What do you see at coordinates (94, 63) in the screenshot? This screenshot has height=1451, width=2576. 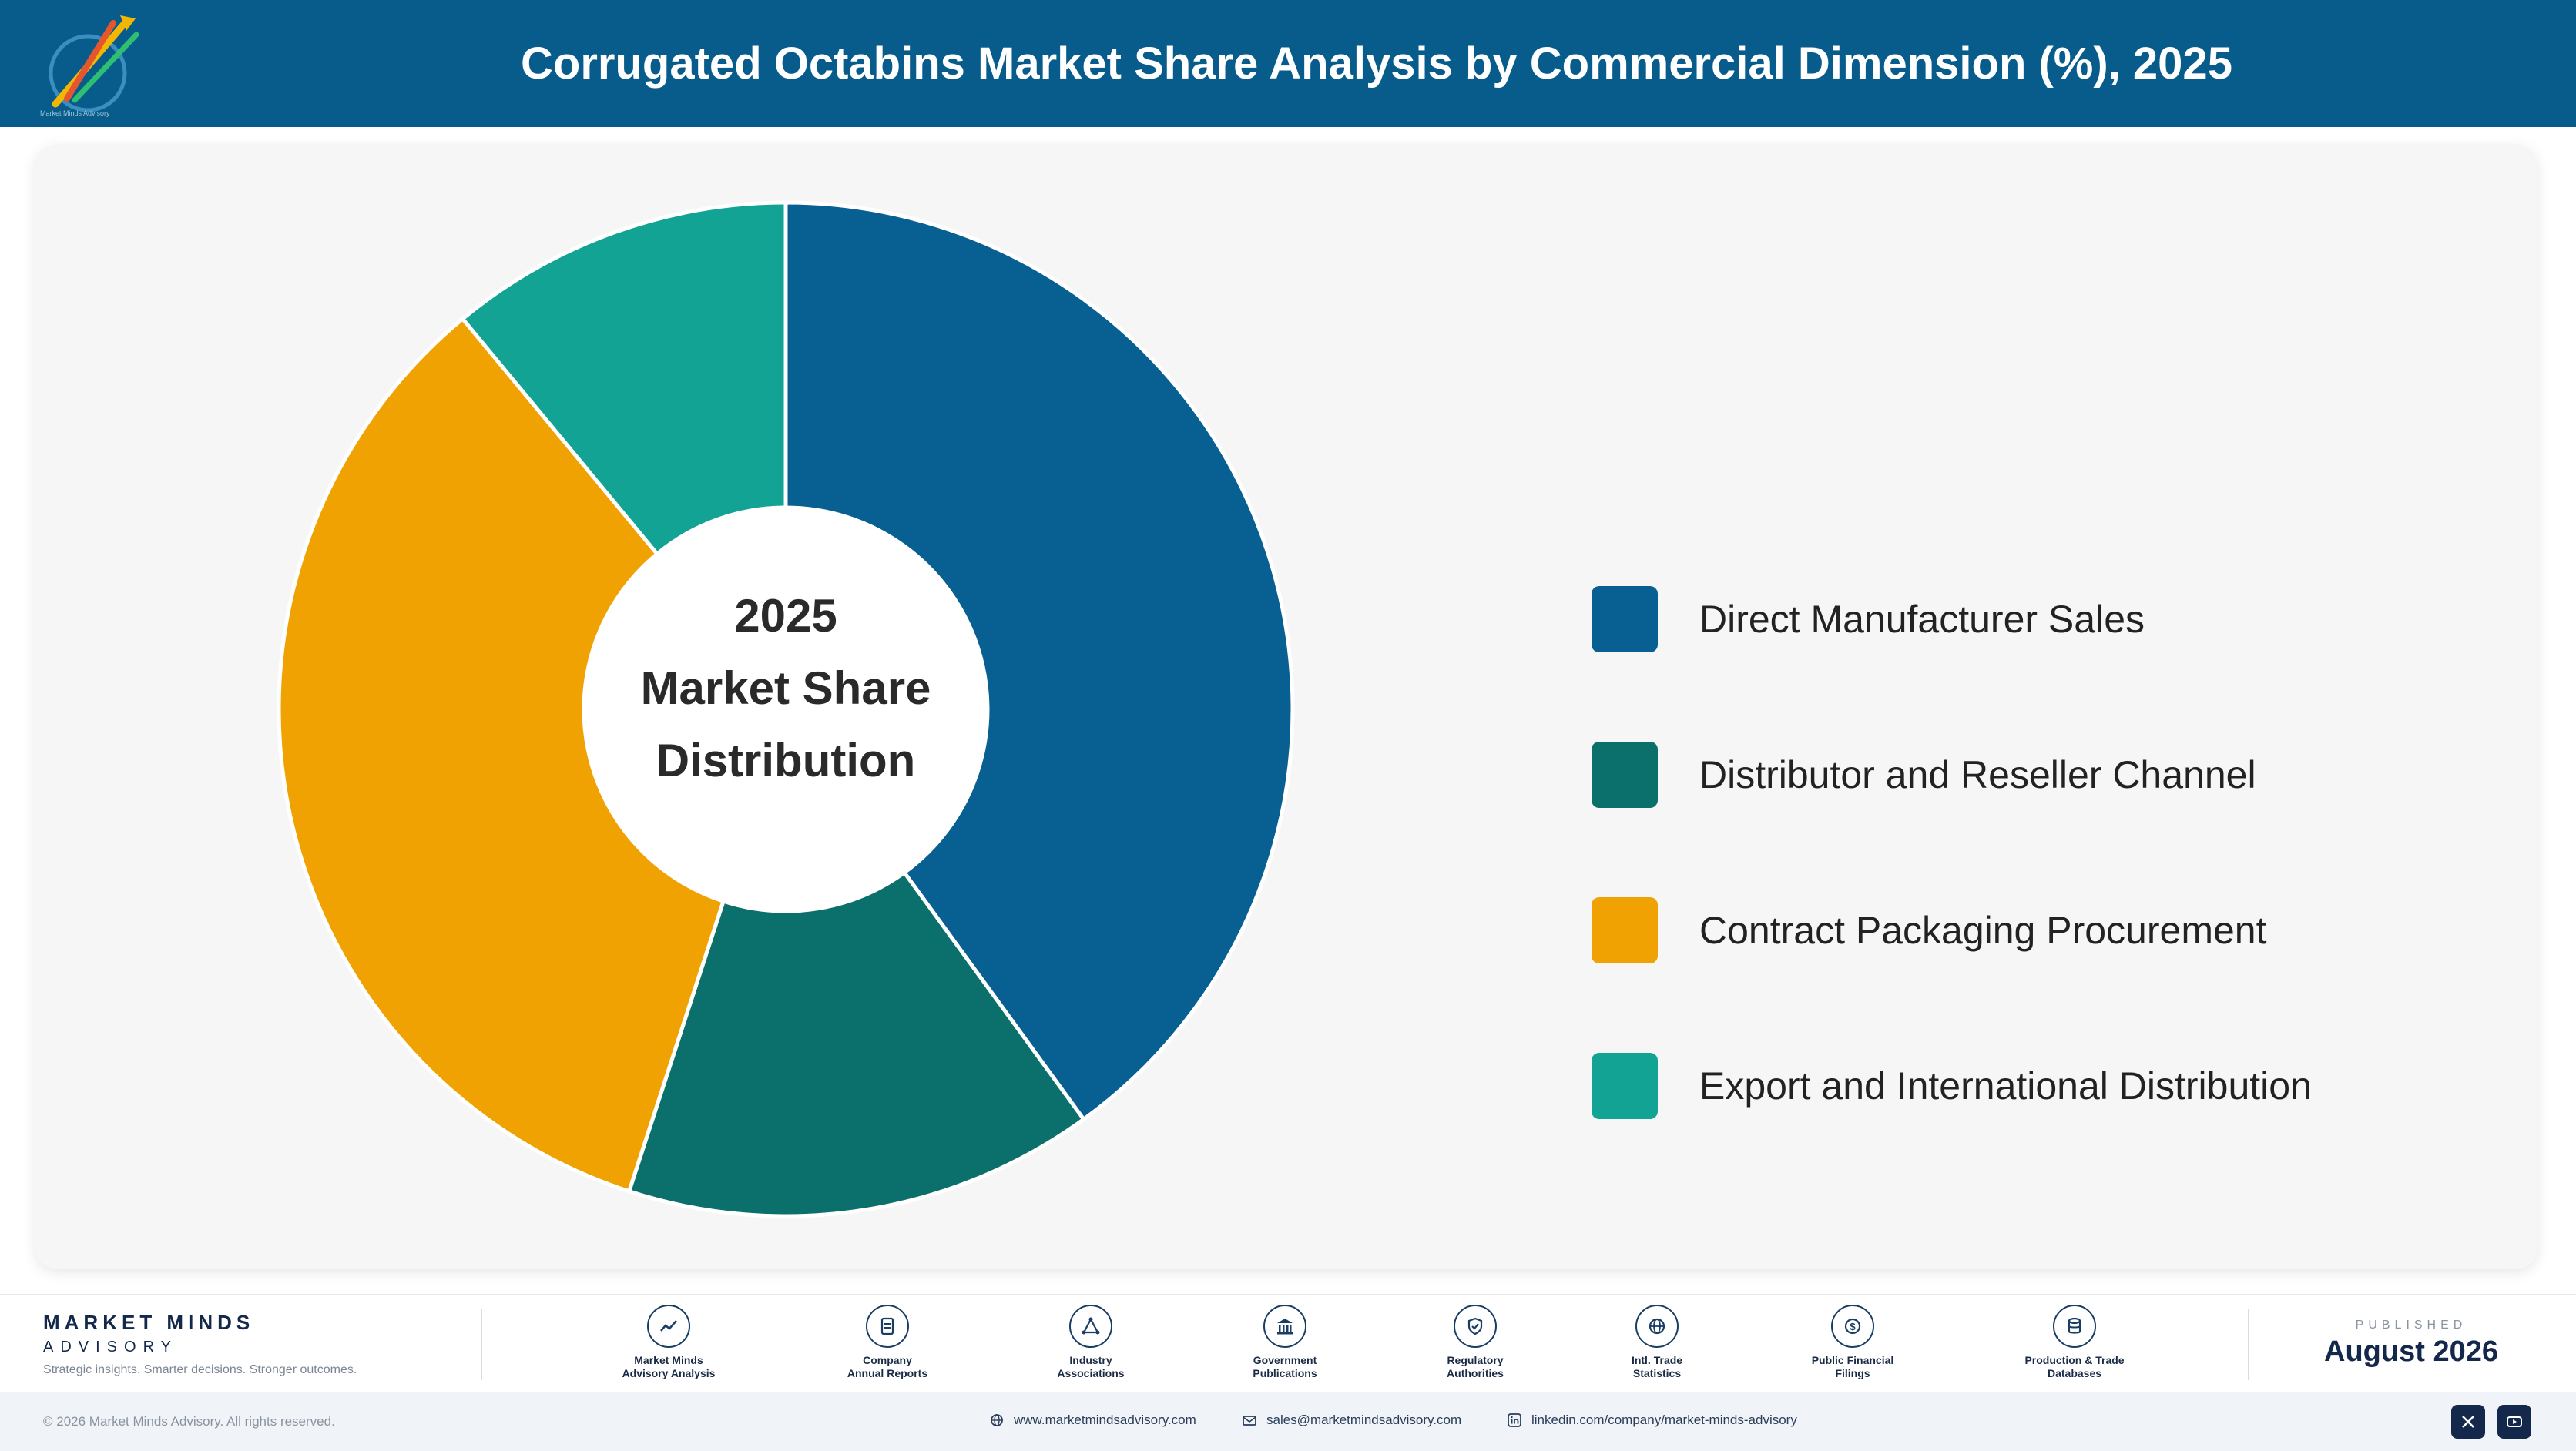 I see `brand-logo` at bounding box center [94, 63].